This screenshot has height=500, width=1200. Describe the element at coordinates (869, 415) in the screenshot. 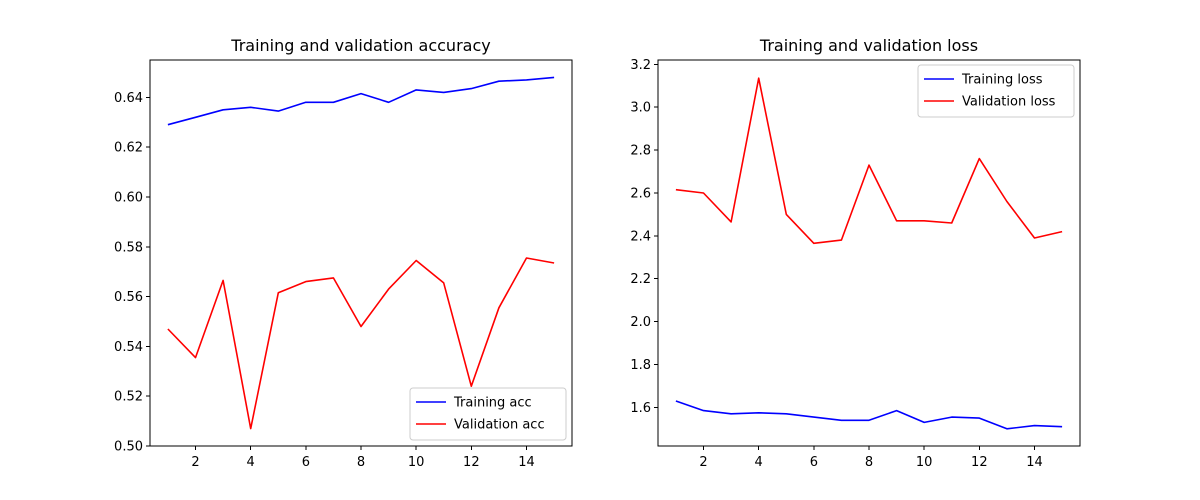

I see `series-line-training-loss` at that location.